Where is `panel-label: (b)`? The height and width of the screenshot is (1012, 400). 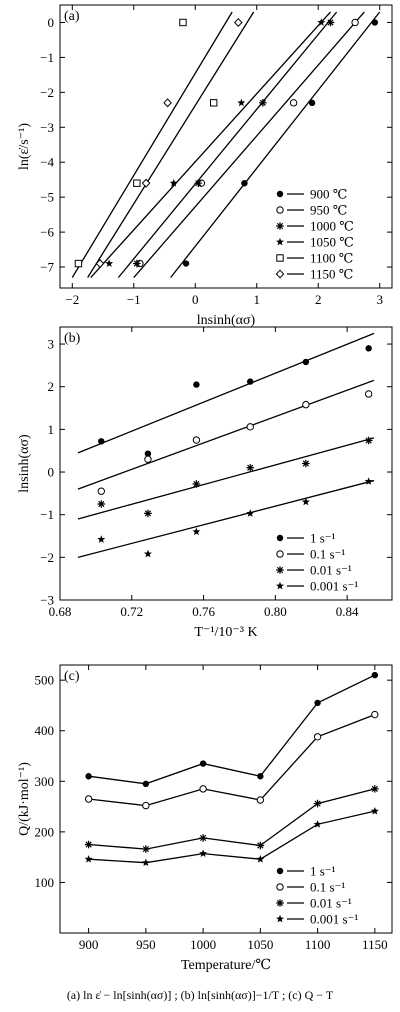
panel-label: (b) is located at coordinates (72, 338).